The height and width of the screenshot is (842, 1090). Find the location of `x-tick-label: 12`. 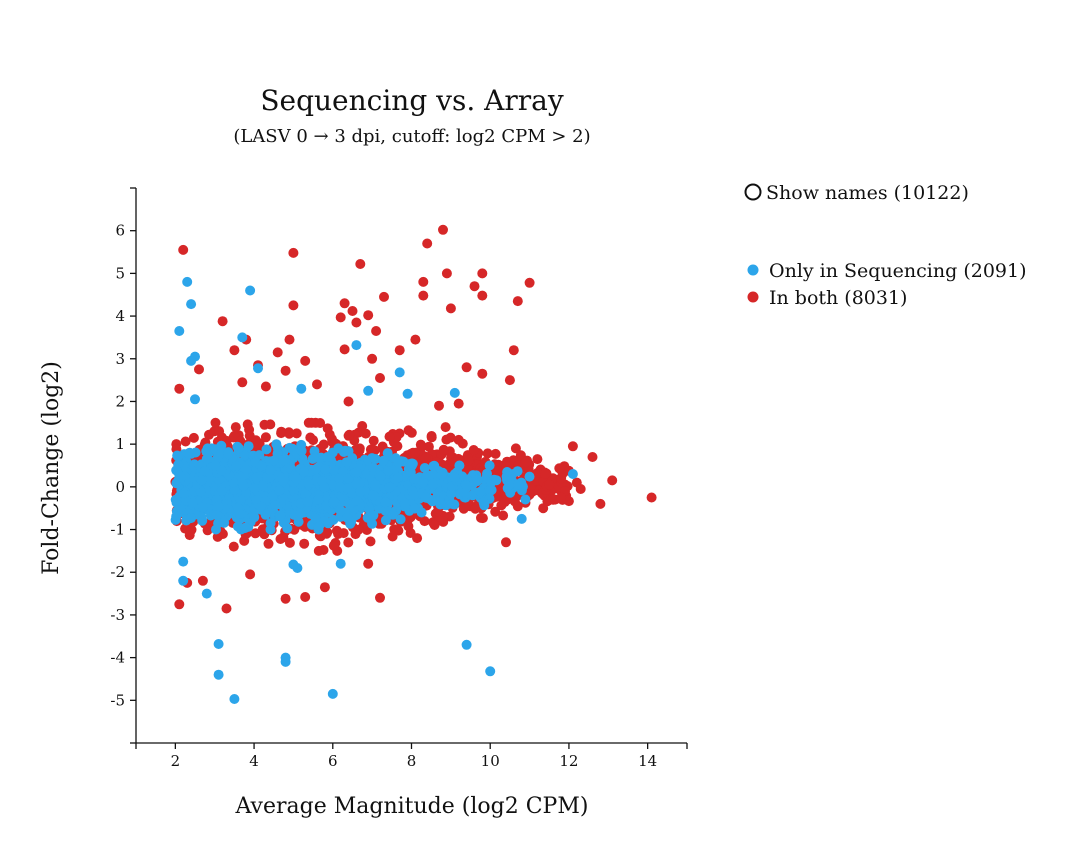

x-tick-label: 12 is located at coordinates (568, 761).